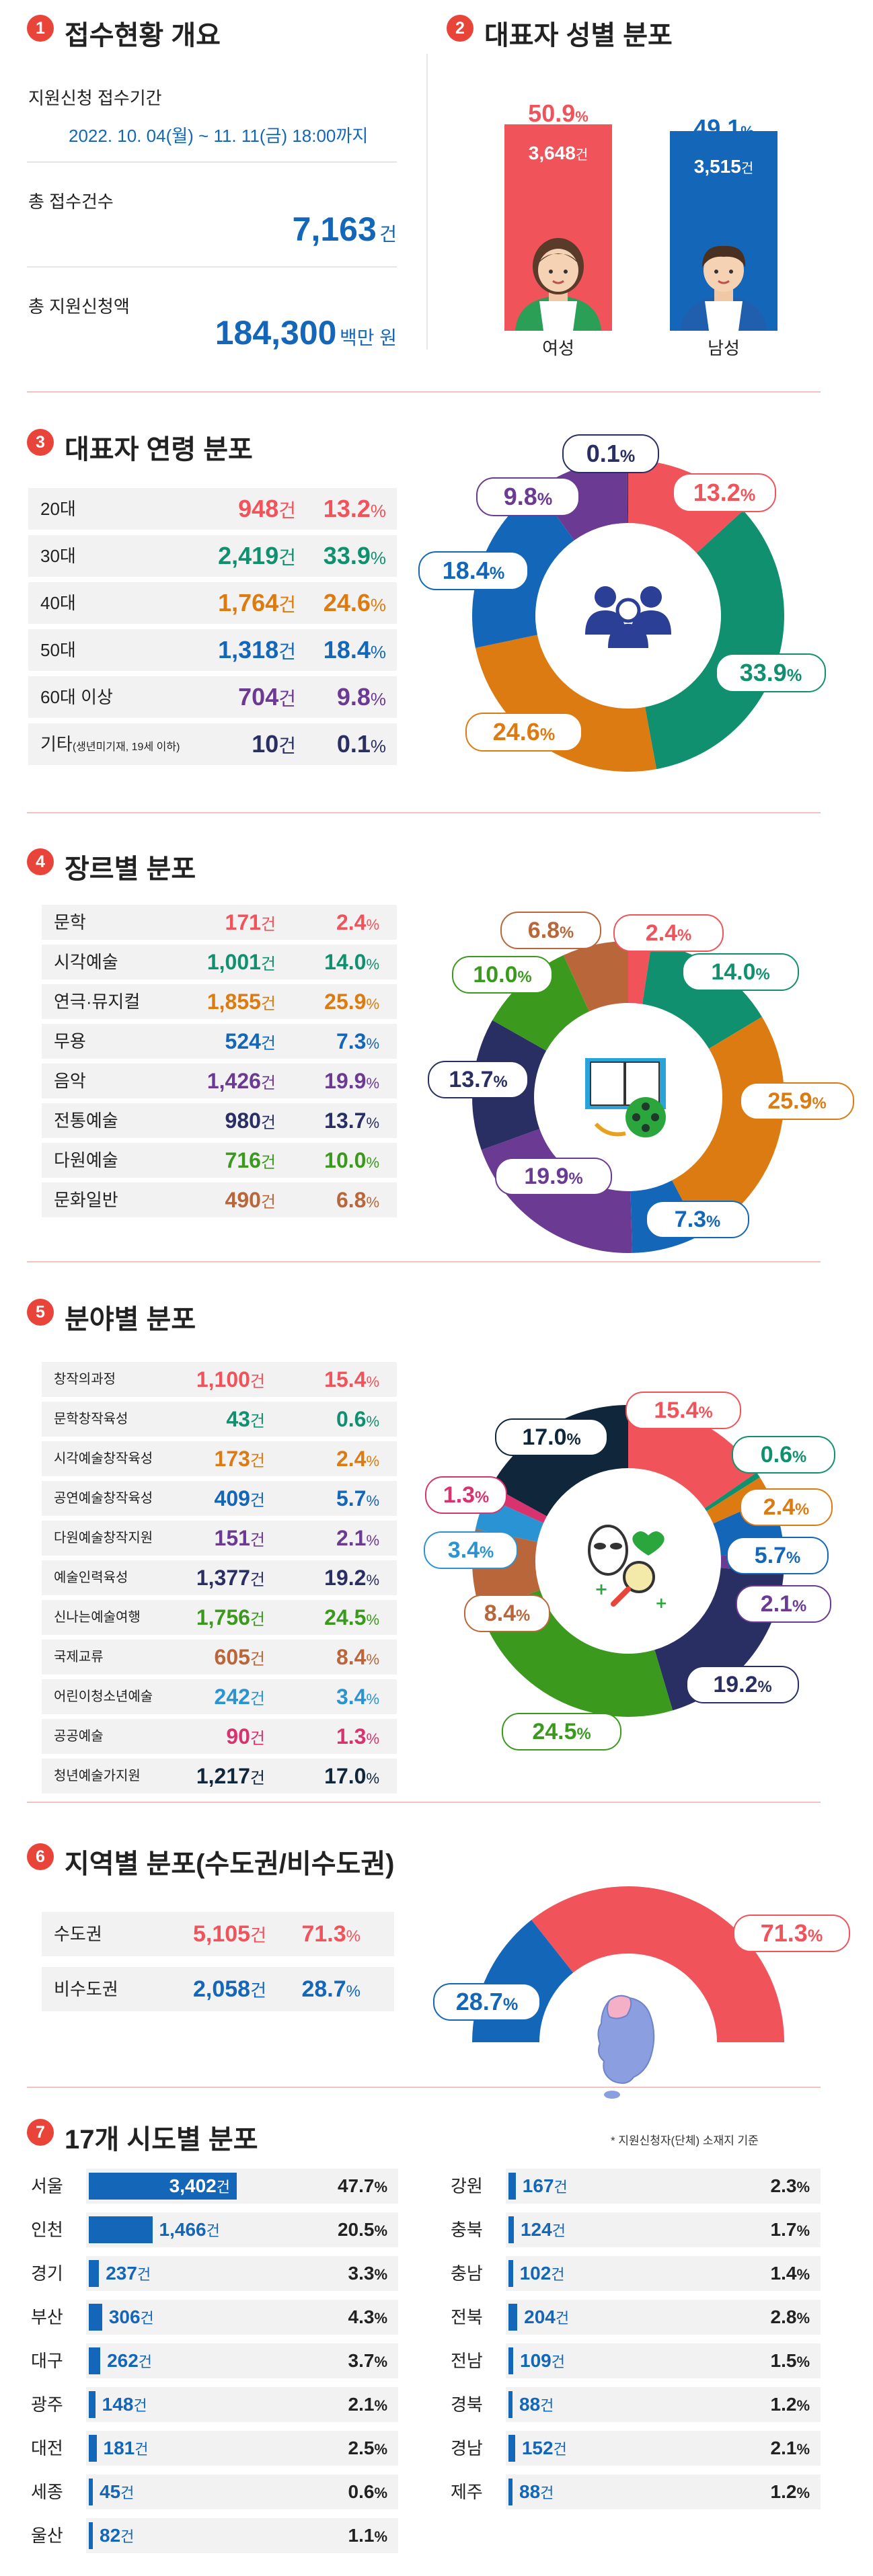 This screenshot has height=2576, width=873. I want to click on row-label-text: 전통예술, so click(86, 1121).